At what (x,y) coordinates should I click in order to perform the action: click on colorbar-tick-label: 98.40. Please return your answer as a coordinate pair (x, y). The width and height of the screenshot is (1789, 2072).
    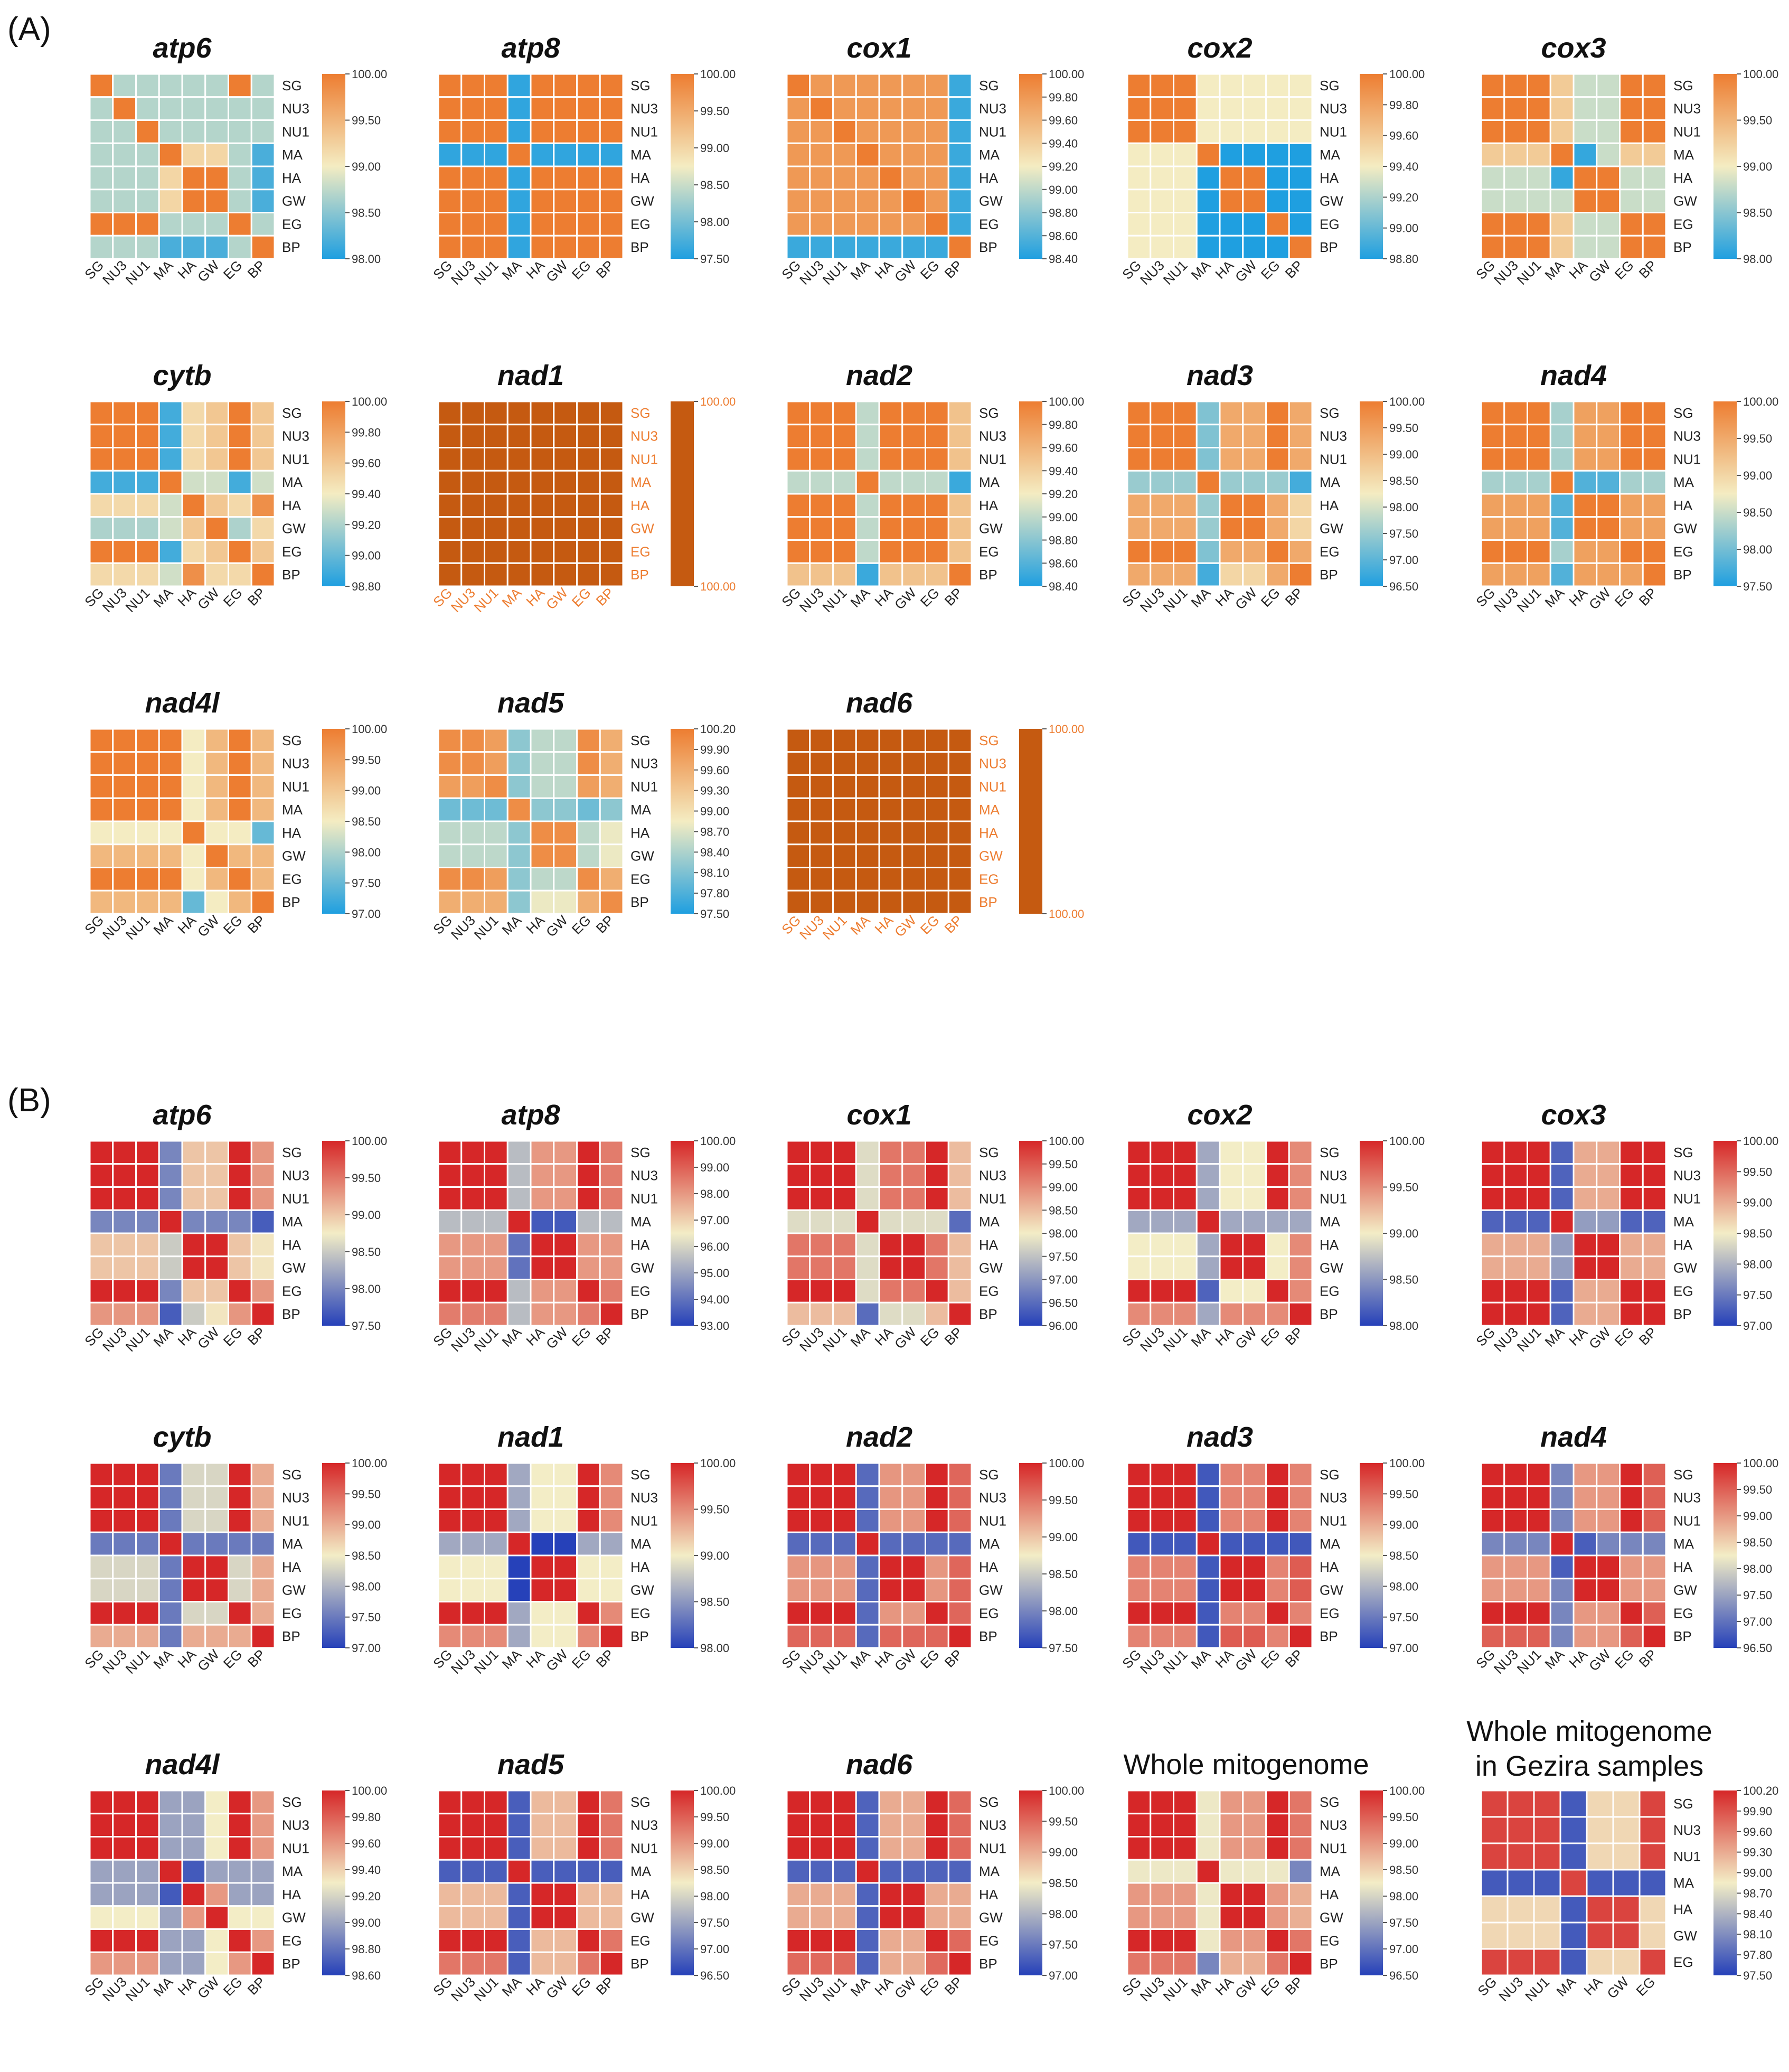
    Looking at the image, I should click on (714, 853).